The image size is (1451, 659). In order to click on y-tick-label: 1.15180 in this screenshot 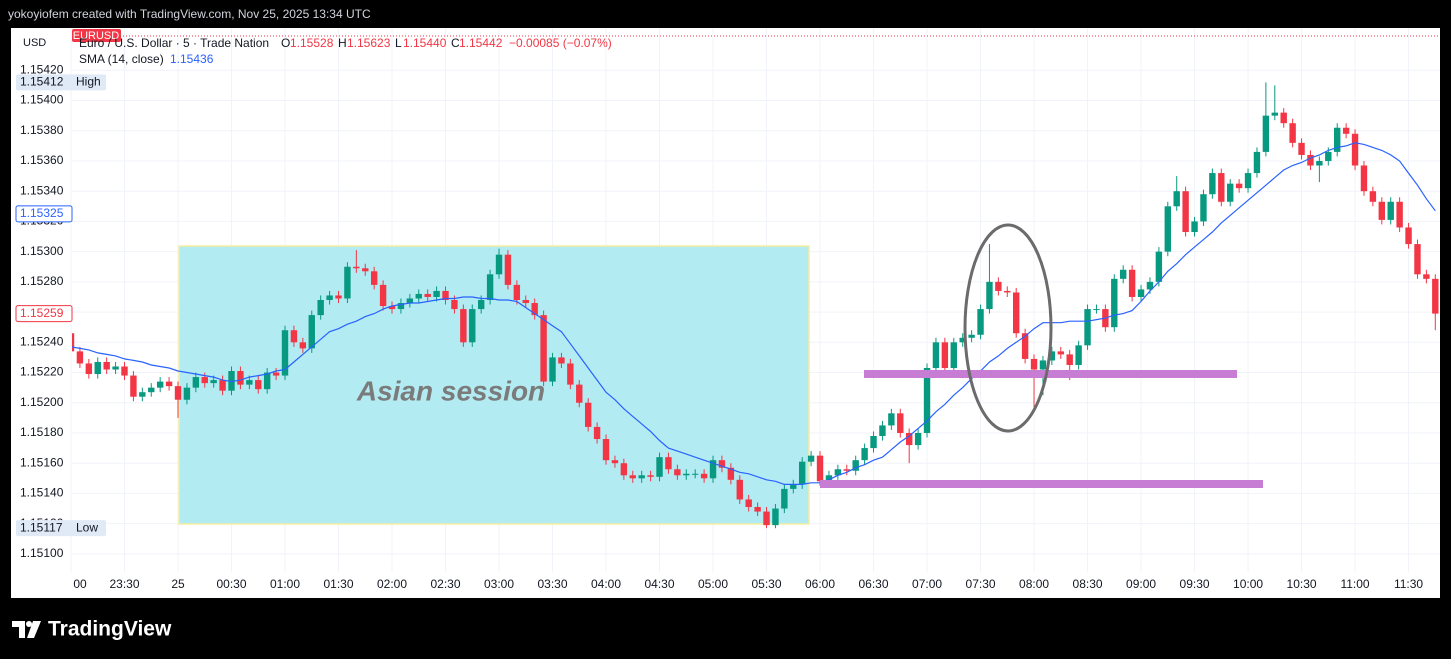, I will do `click(42, 432)`.